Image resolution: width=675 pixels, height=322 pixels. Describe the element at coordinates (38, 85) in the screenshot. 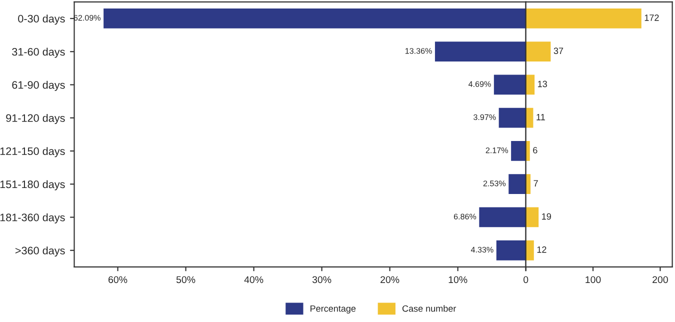

I see `y-tick-label: 61-90 days` at that location.